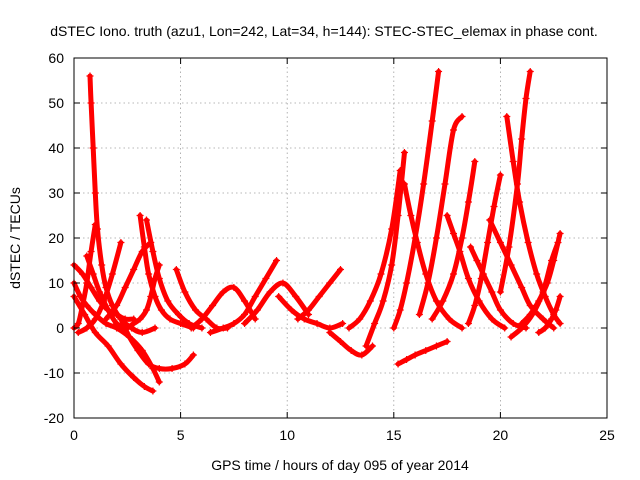 The height and width of the screenshot is (480, 640). I want to click on y-tick-label: 50, so click(56, 103).